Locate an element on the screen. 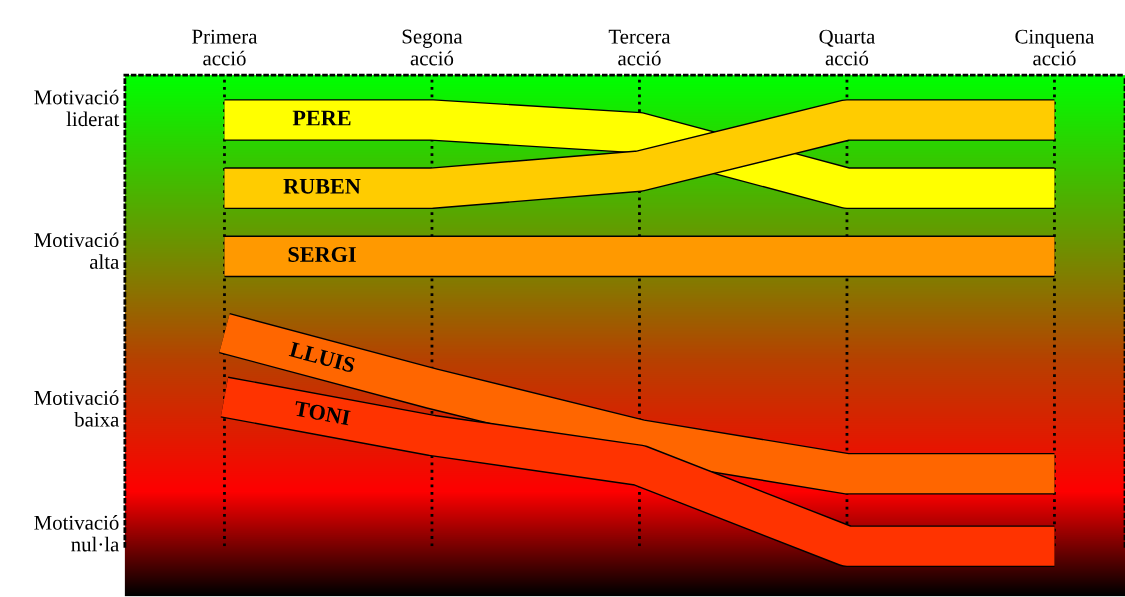  x-tick-label: Tercera acció is located at coordinates (639, 47).